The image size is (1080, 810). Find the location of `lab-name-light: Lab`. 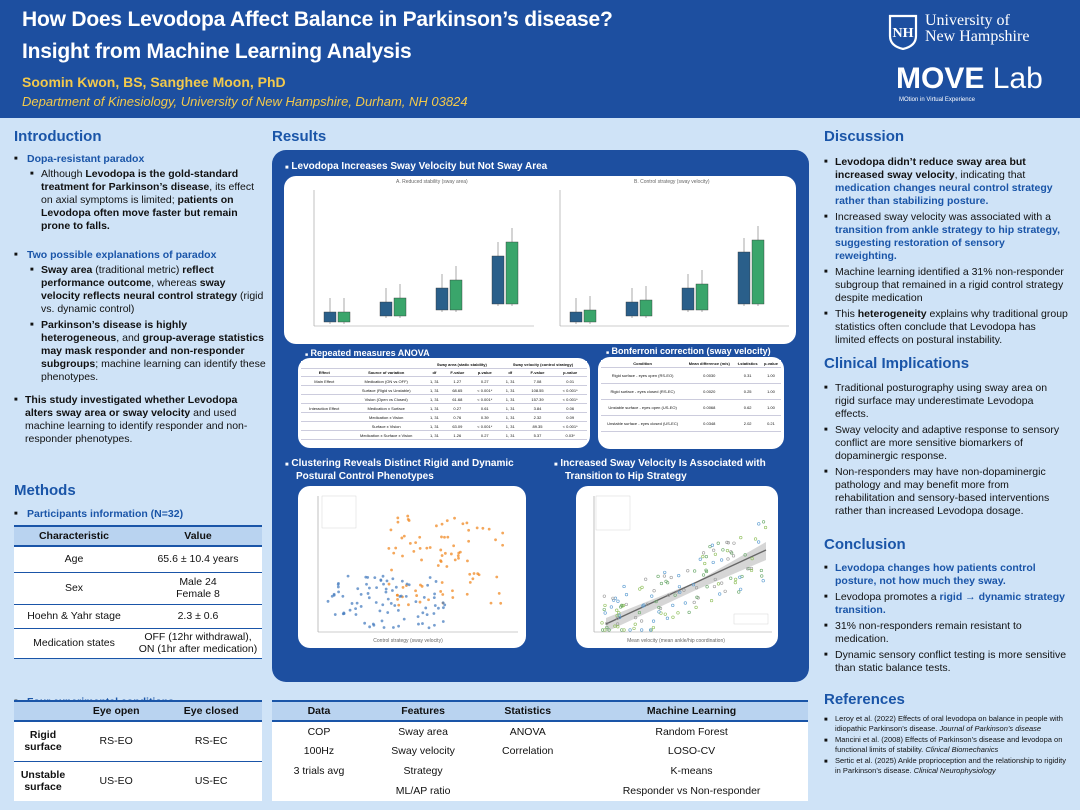

lab-name-light: Lab is located at coordinates (1013, 78).